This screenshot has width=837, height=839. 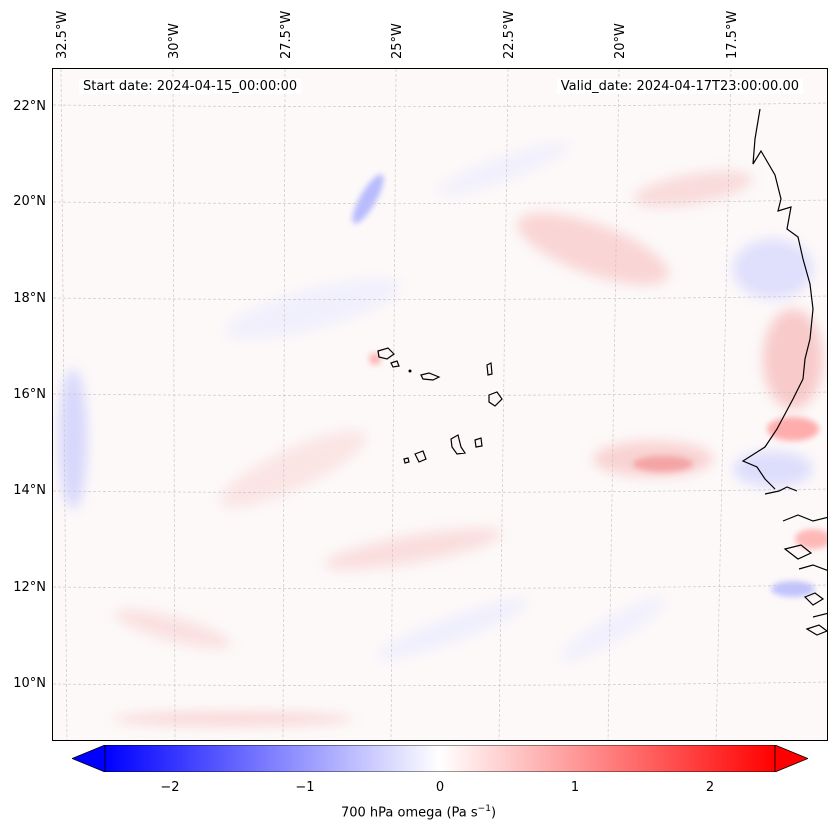 I want to click on longitude-label-22-5w: 22.5°W, so click(x=509, y=34).